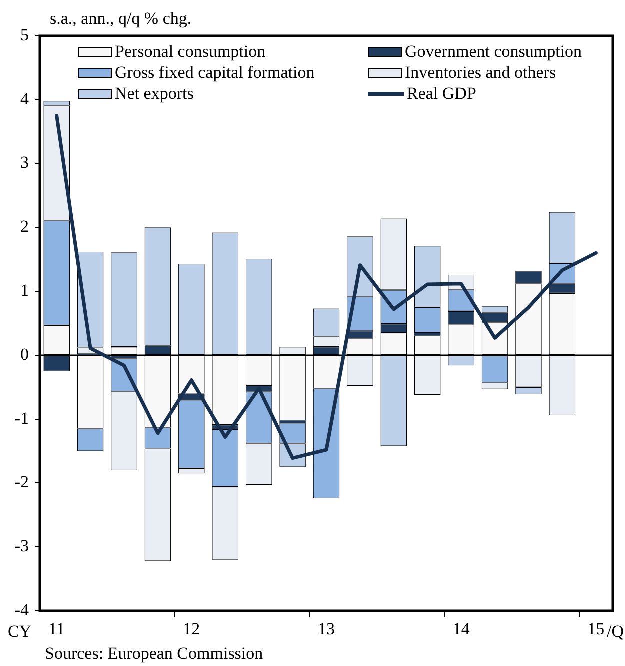 The height and width of the screenshot is (666, 625). I want to click on legend-label: Personal consumption, so click(190, 52).